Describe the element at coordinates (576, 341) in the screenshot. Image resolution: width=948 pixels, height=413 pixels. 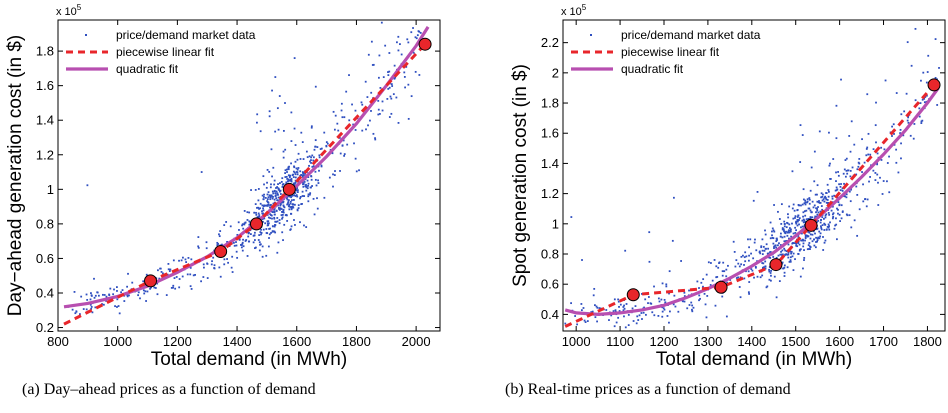
I see `x-tick-label: 1000` at that location.